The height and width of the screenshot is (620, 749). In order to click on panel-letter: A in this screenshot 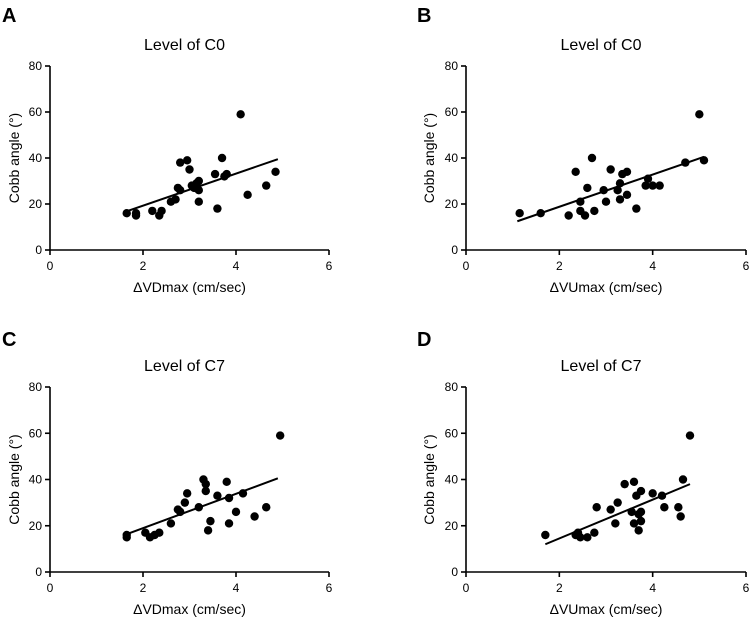, I will do `click(9, 16)`.